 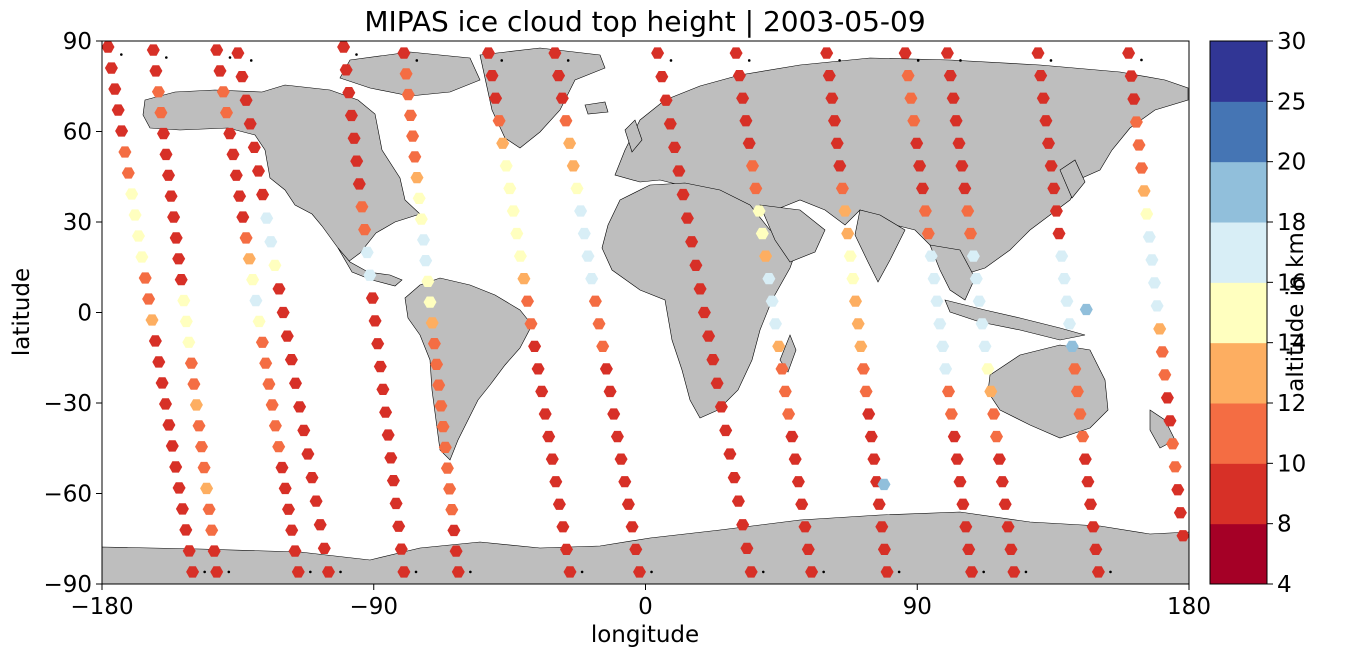 I want to click on y-tick-label-3: 0, so click(x=84, y=314).